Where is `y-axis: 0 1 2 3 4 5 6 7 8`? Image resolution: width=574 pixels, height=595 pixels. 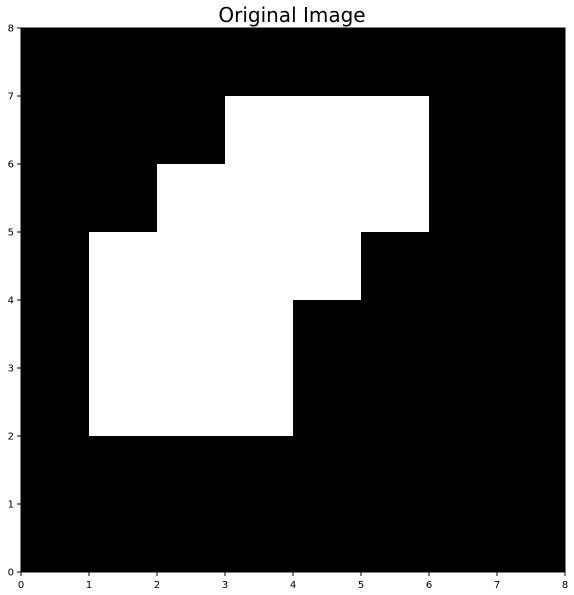
y-axis: 0 1 2 3 4 5 6 7 8 is located at coordinates (14, 301).